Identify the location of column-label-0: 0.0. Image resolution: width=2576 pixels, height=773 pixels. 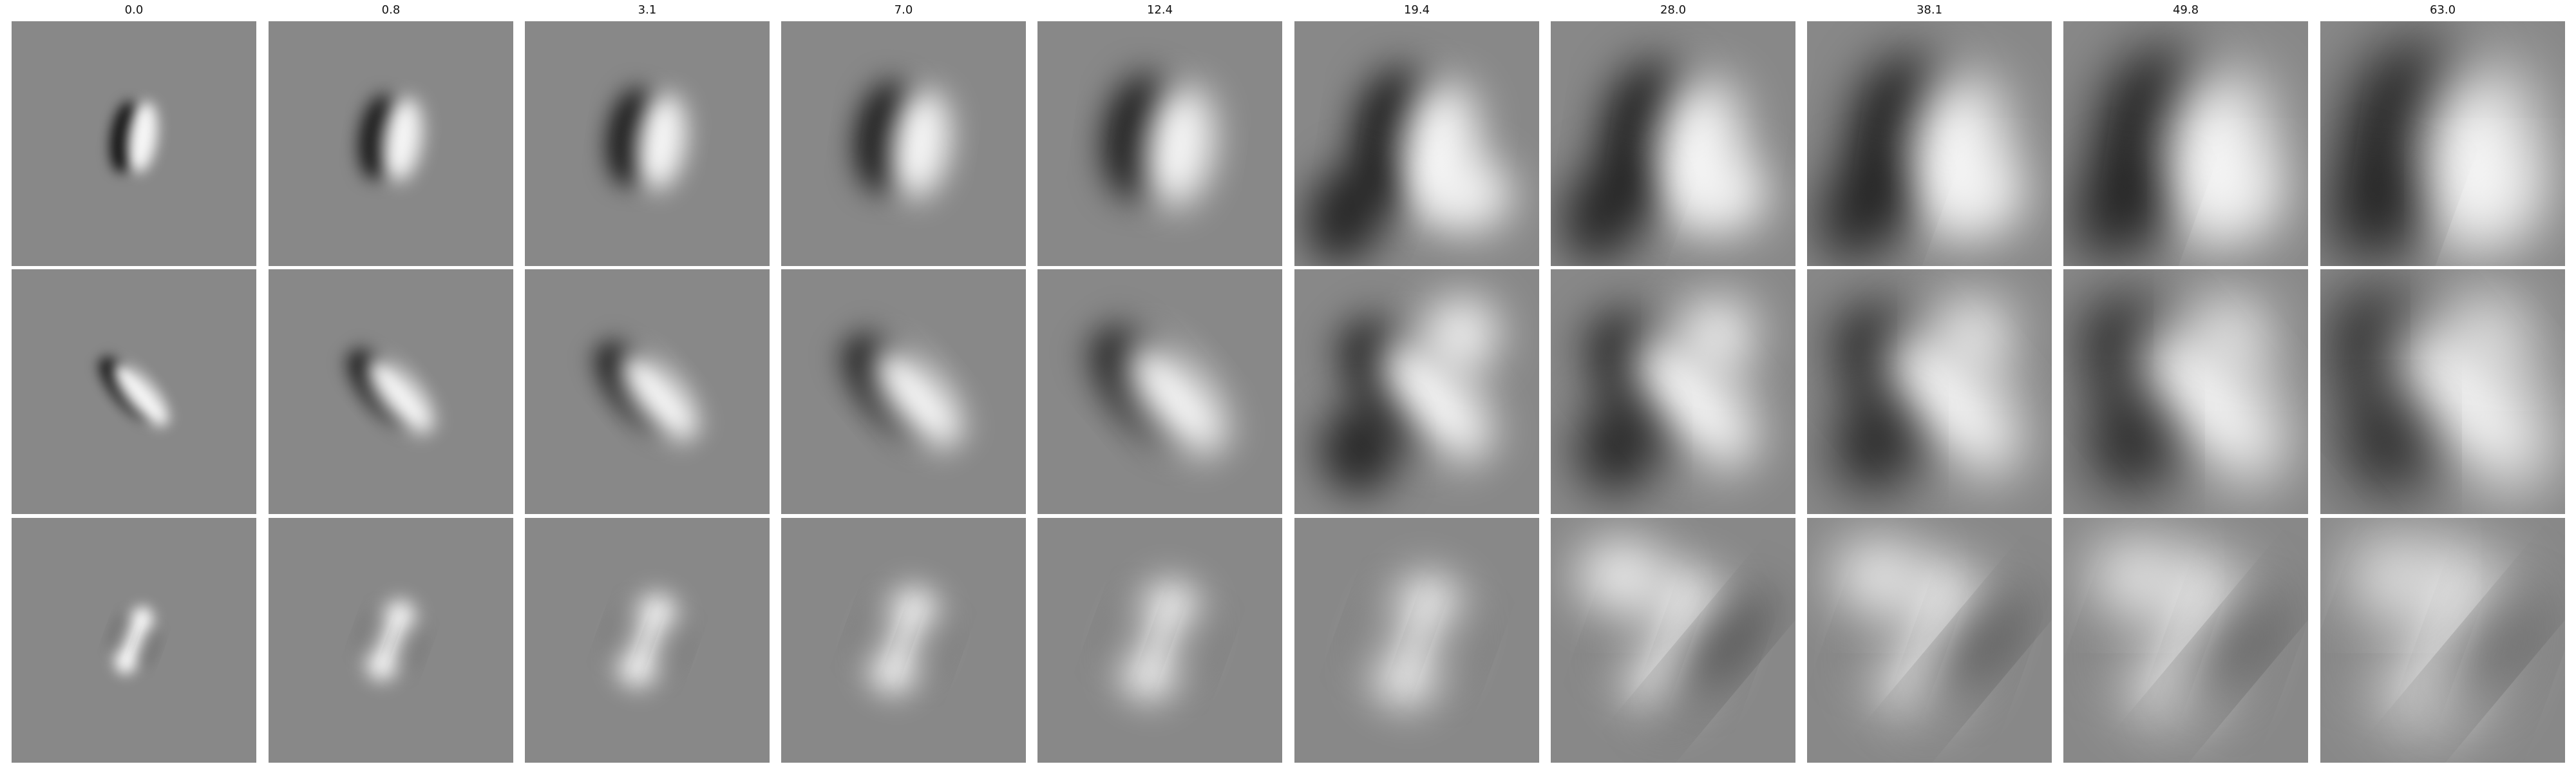
(134, 10).